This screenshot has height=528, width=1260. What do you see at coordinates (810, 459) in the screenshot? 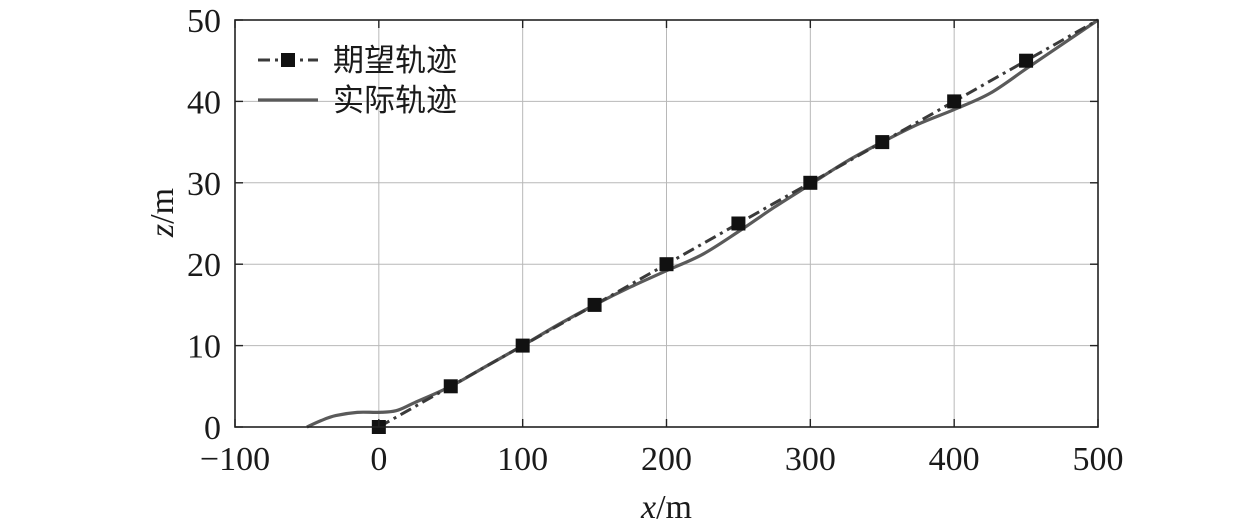
I see `x-tick-label: 300` at bounding box center [810, 459].